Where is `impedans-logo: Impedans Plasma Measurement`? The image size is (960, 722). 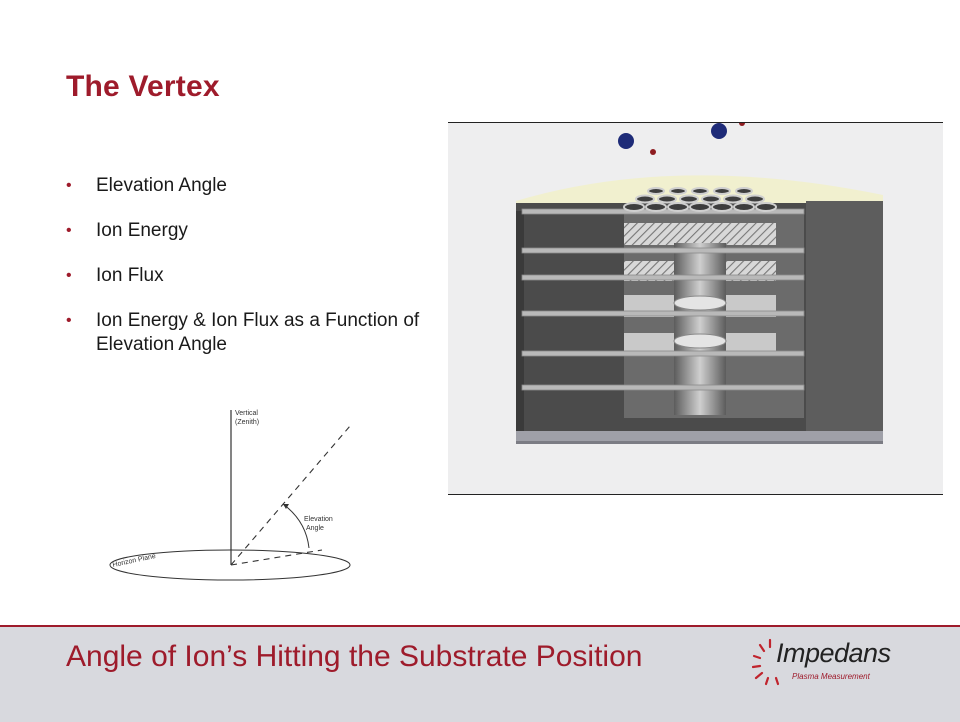 impedans-logo: Impedans Plasma Measurement is located at coordinates (827, 662).